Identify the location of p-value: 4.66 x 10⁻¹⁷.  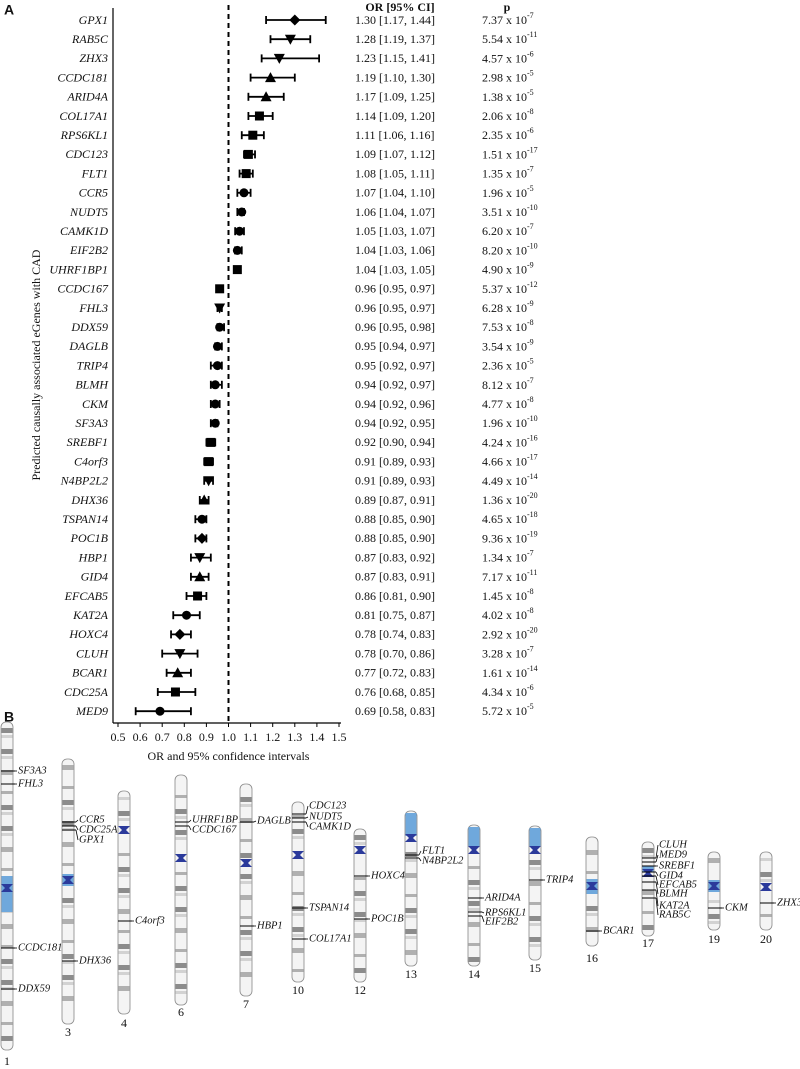
(510, 460).